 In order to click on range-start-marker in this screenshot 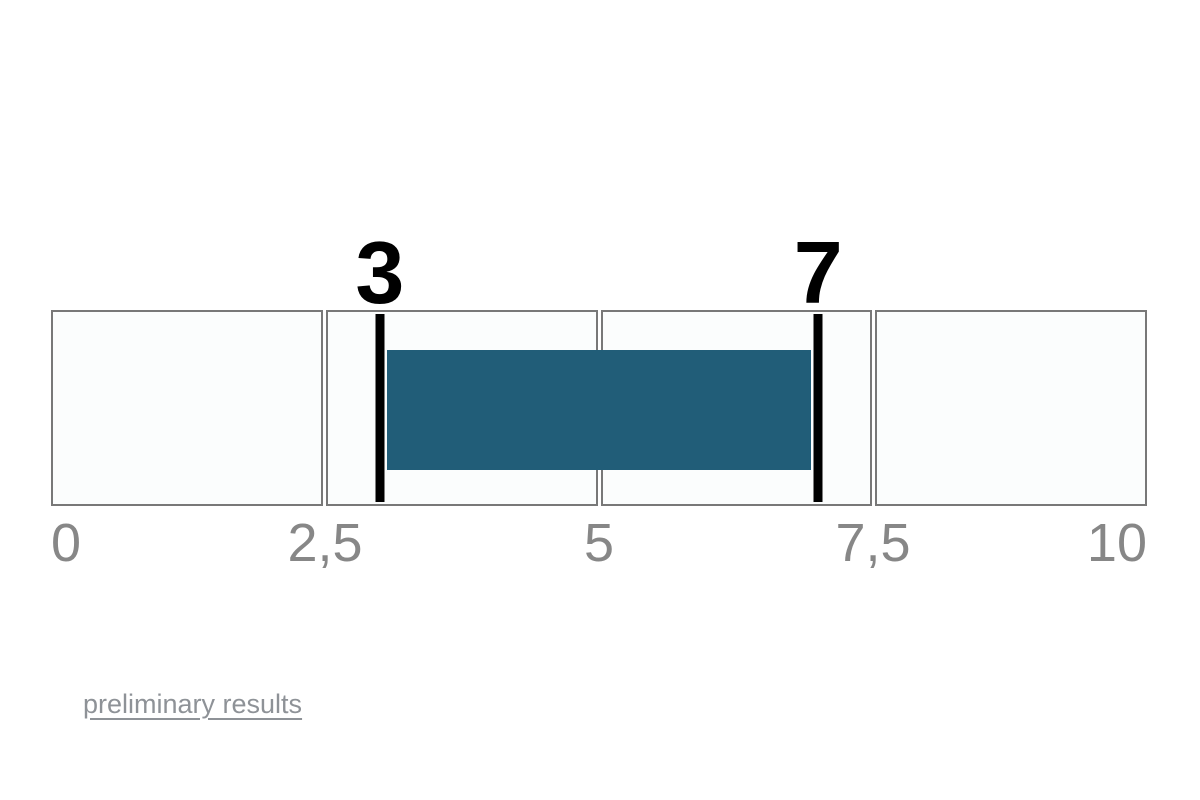, I will do `click(380, 408)`.